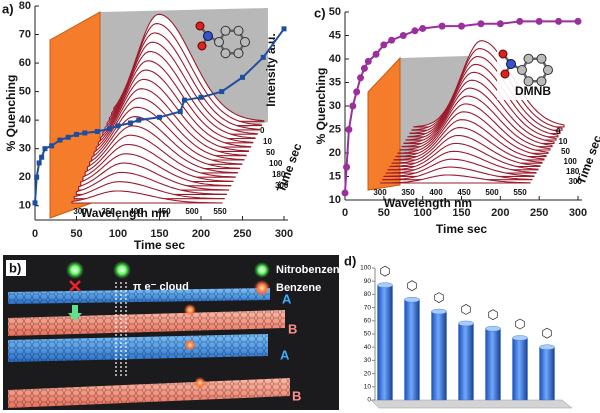  I want to click on panel-label-box, so click(16, 268).